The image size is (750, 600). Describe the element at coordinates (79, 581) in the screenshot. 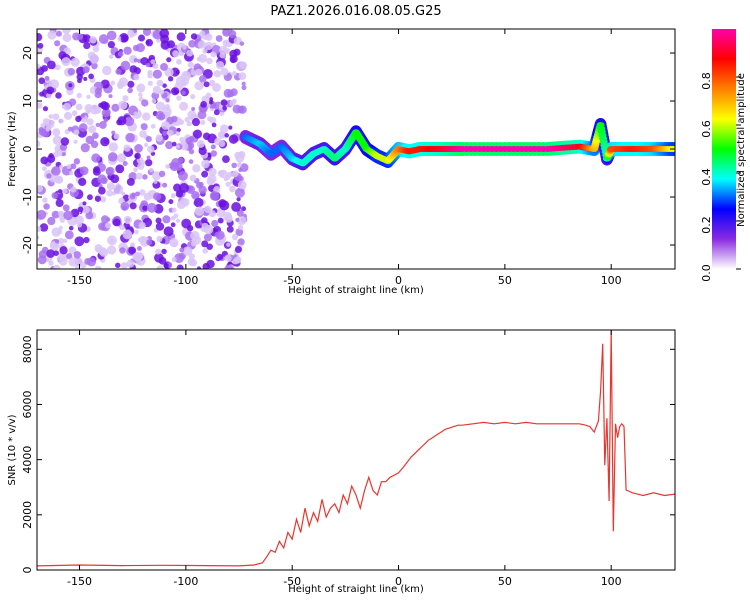

I see `x-tick-label: -150` at that location.